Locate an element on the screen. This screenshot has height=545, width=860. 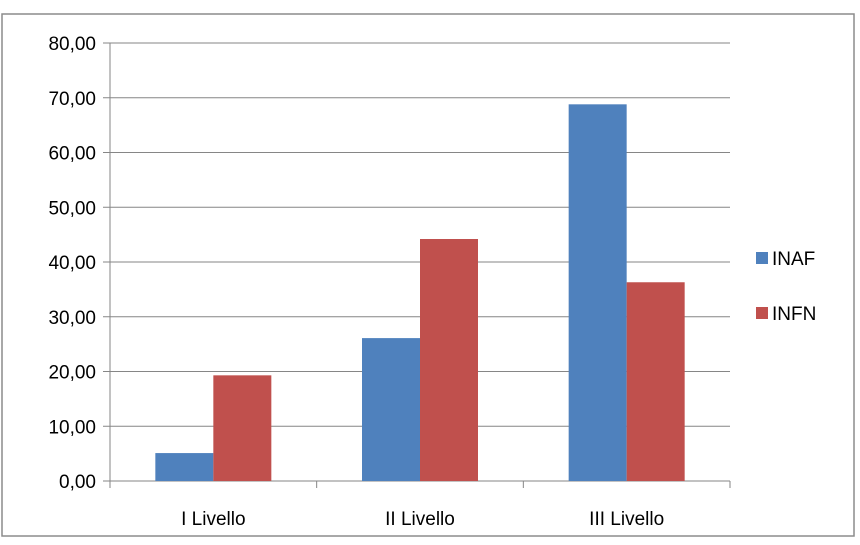
legend-swatch-inaf is located at coordinates (762, 258).